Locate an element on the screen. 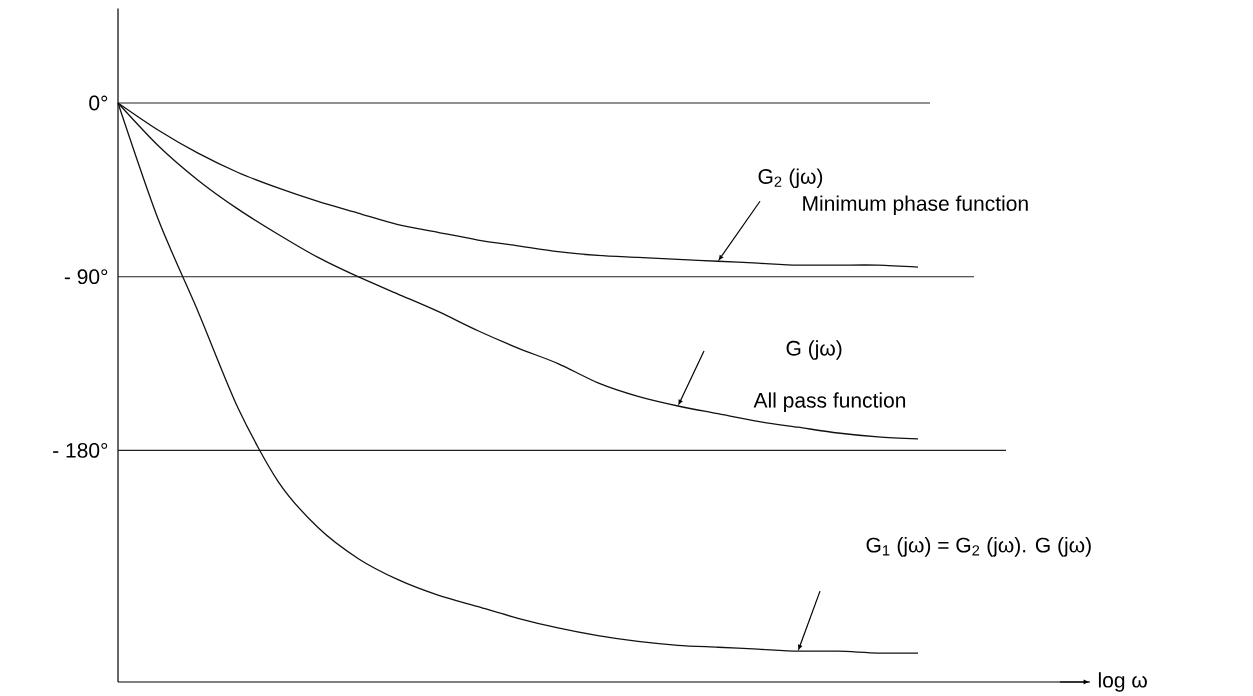  y-tick-label: - 180° is located at coordinates (80, 450).